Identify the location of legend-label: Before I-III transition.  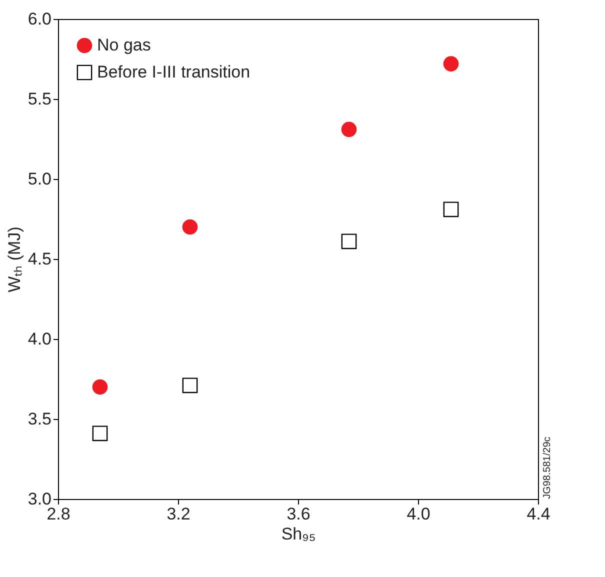
(173, 72).